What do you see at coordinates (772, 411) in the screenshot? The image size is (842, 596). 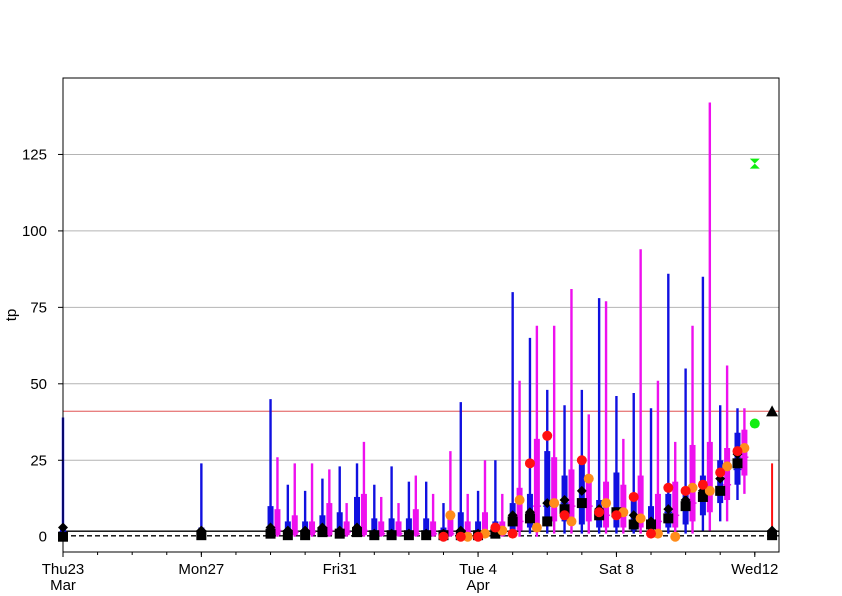 I see `black-triangle-marker` at bounding box center [772, 411].